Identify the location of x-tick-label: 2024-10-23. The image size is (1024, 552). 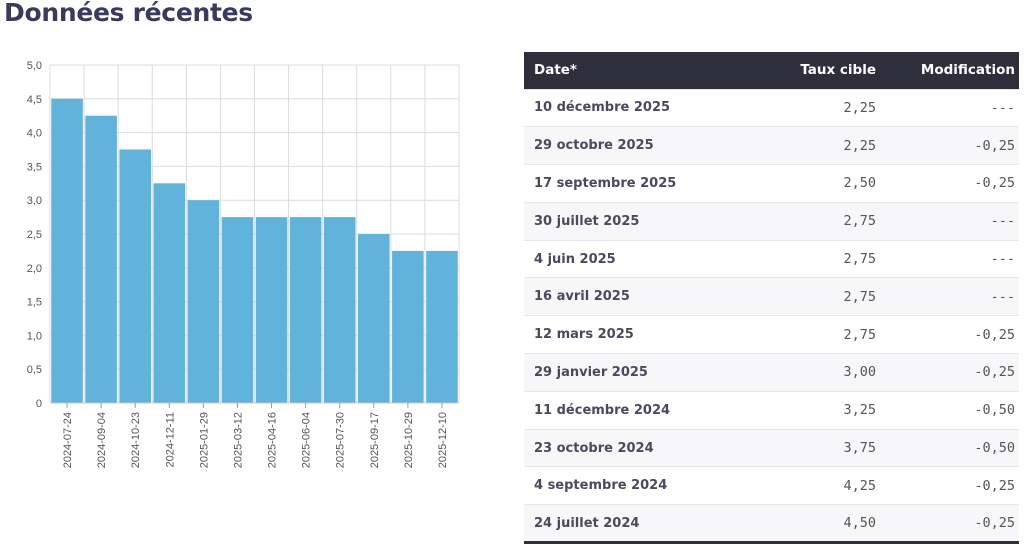
(136, 440).